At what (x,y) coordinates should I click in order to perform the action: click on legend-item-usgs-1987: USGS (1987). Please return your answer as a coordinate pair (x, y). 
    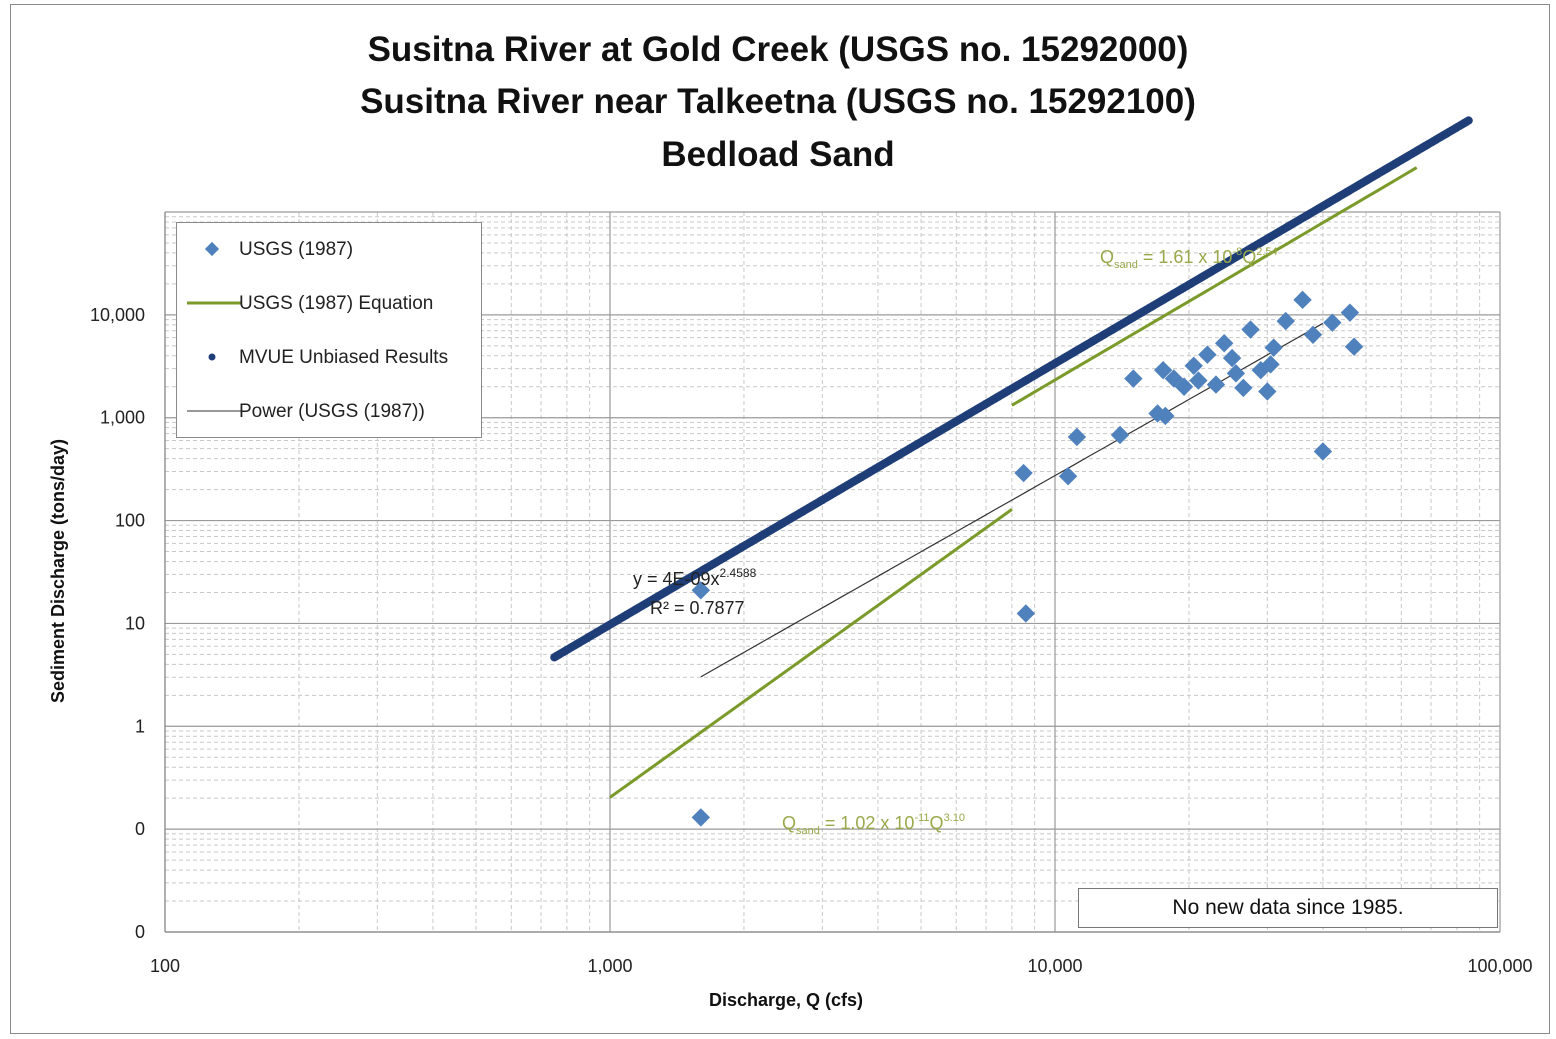
    Looking at the image, I should click on (327, 250).